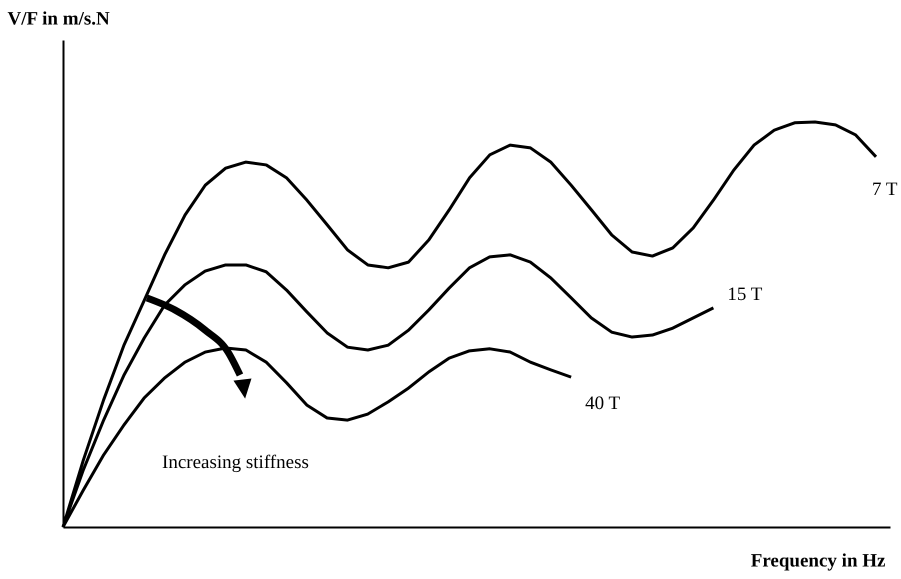 The height and width of the screenshot is (579, 901). I want to click on x-axis-title: Frequency in Hz, so click(818, 561).